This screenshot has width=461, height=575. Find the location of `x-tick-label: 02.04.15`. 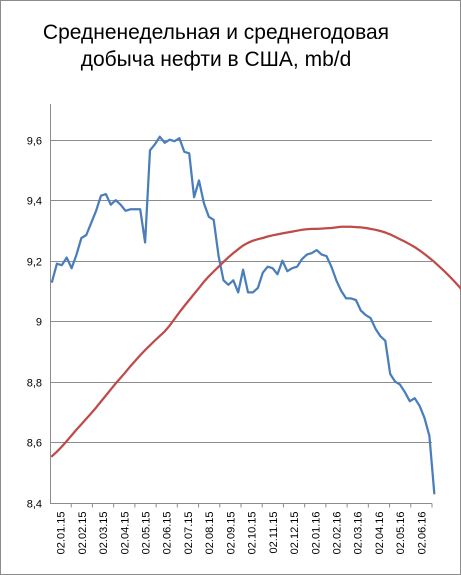

x-tick-label: 02.04.15 is located at coordinates (125, 533).